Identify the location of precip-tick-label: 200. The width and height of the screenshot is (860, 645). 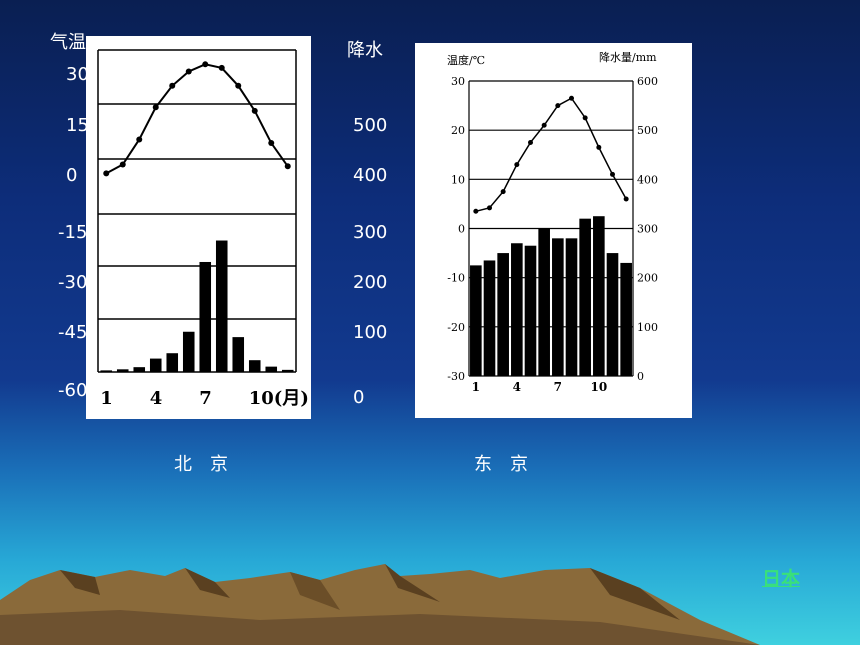
(647, 278).